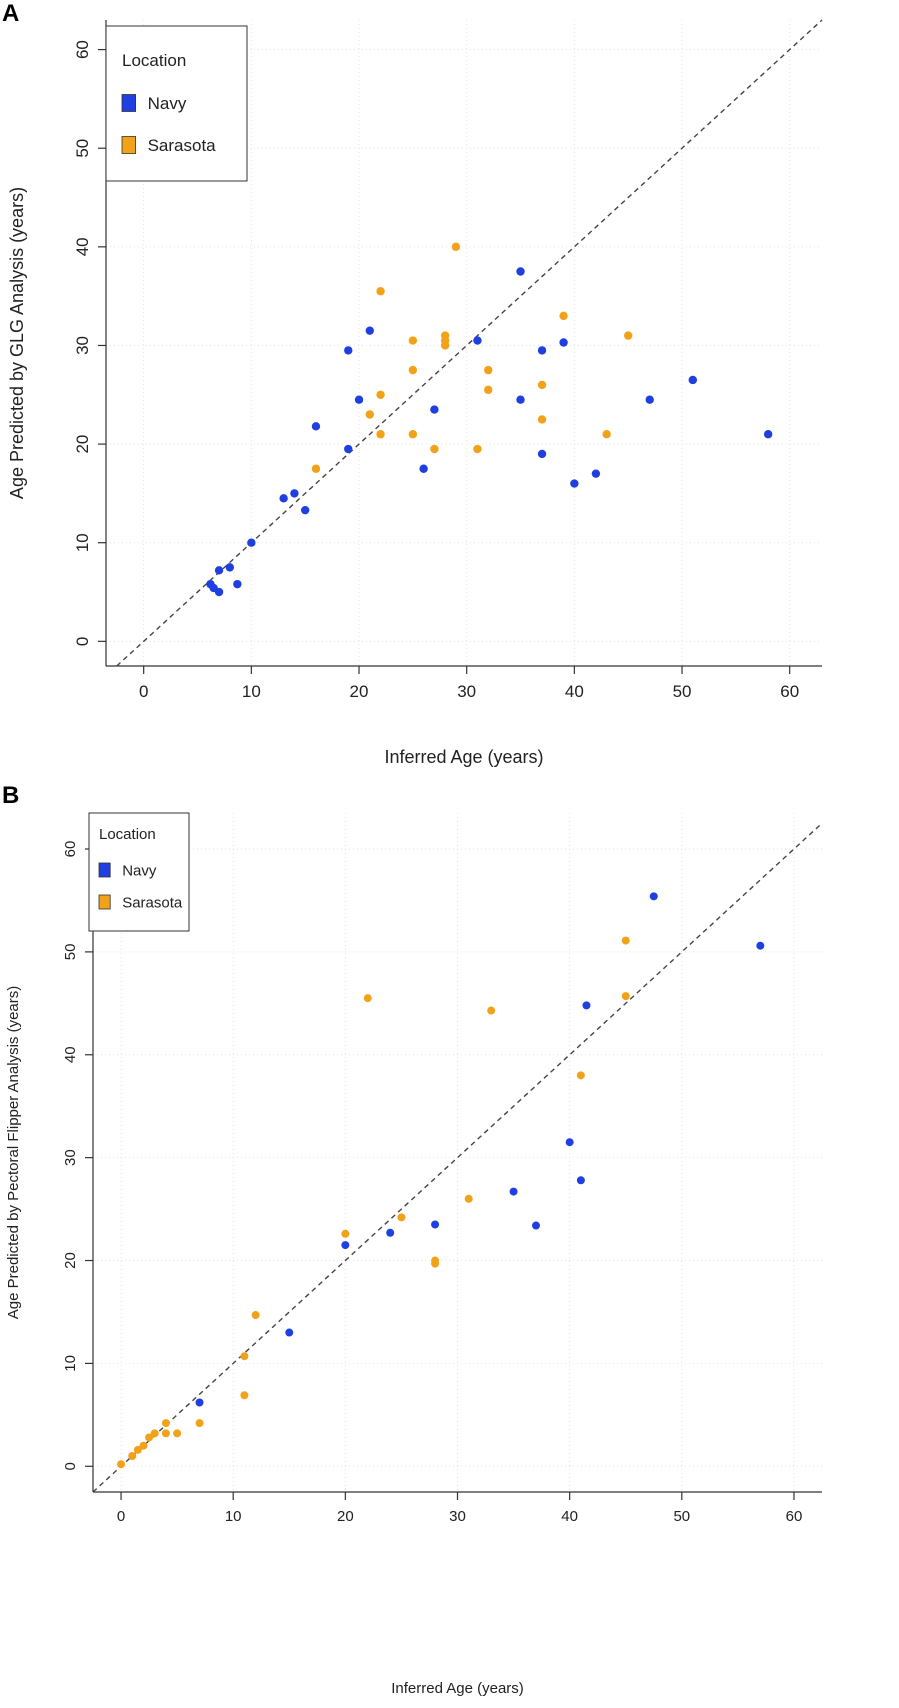 The width and height of the screenshot is (899, 1708). Describe the element at coordinates (70, 1157) in the screenshot. I see `y-tick-label: 30` at that location.